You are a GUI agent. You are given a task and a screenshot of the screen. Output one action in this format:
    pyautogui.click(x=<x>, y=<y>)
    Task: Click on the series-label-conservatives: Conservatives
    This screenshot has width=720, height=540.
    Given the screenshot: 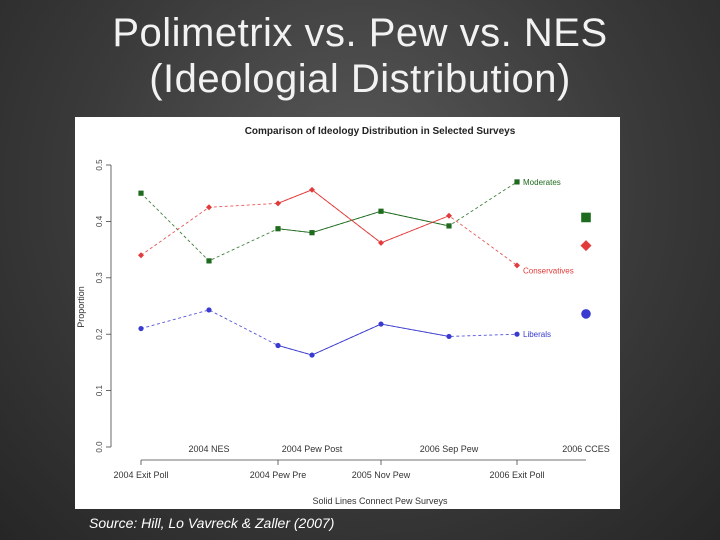 What is the action you would take?
    pyautogui.click(x=548, y=270)
    